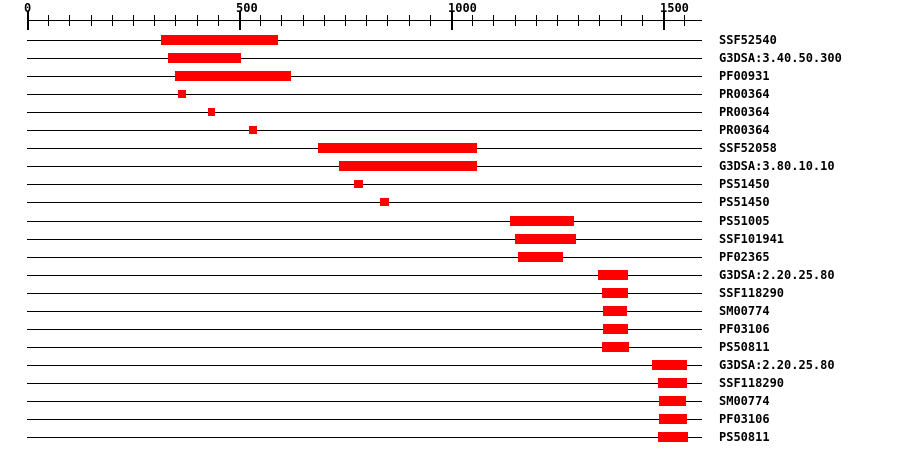 Image resolution: width=900 pixels, height=454 pixels. I want to click on axis-line, so click(364, 20).